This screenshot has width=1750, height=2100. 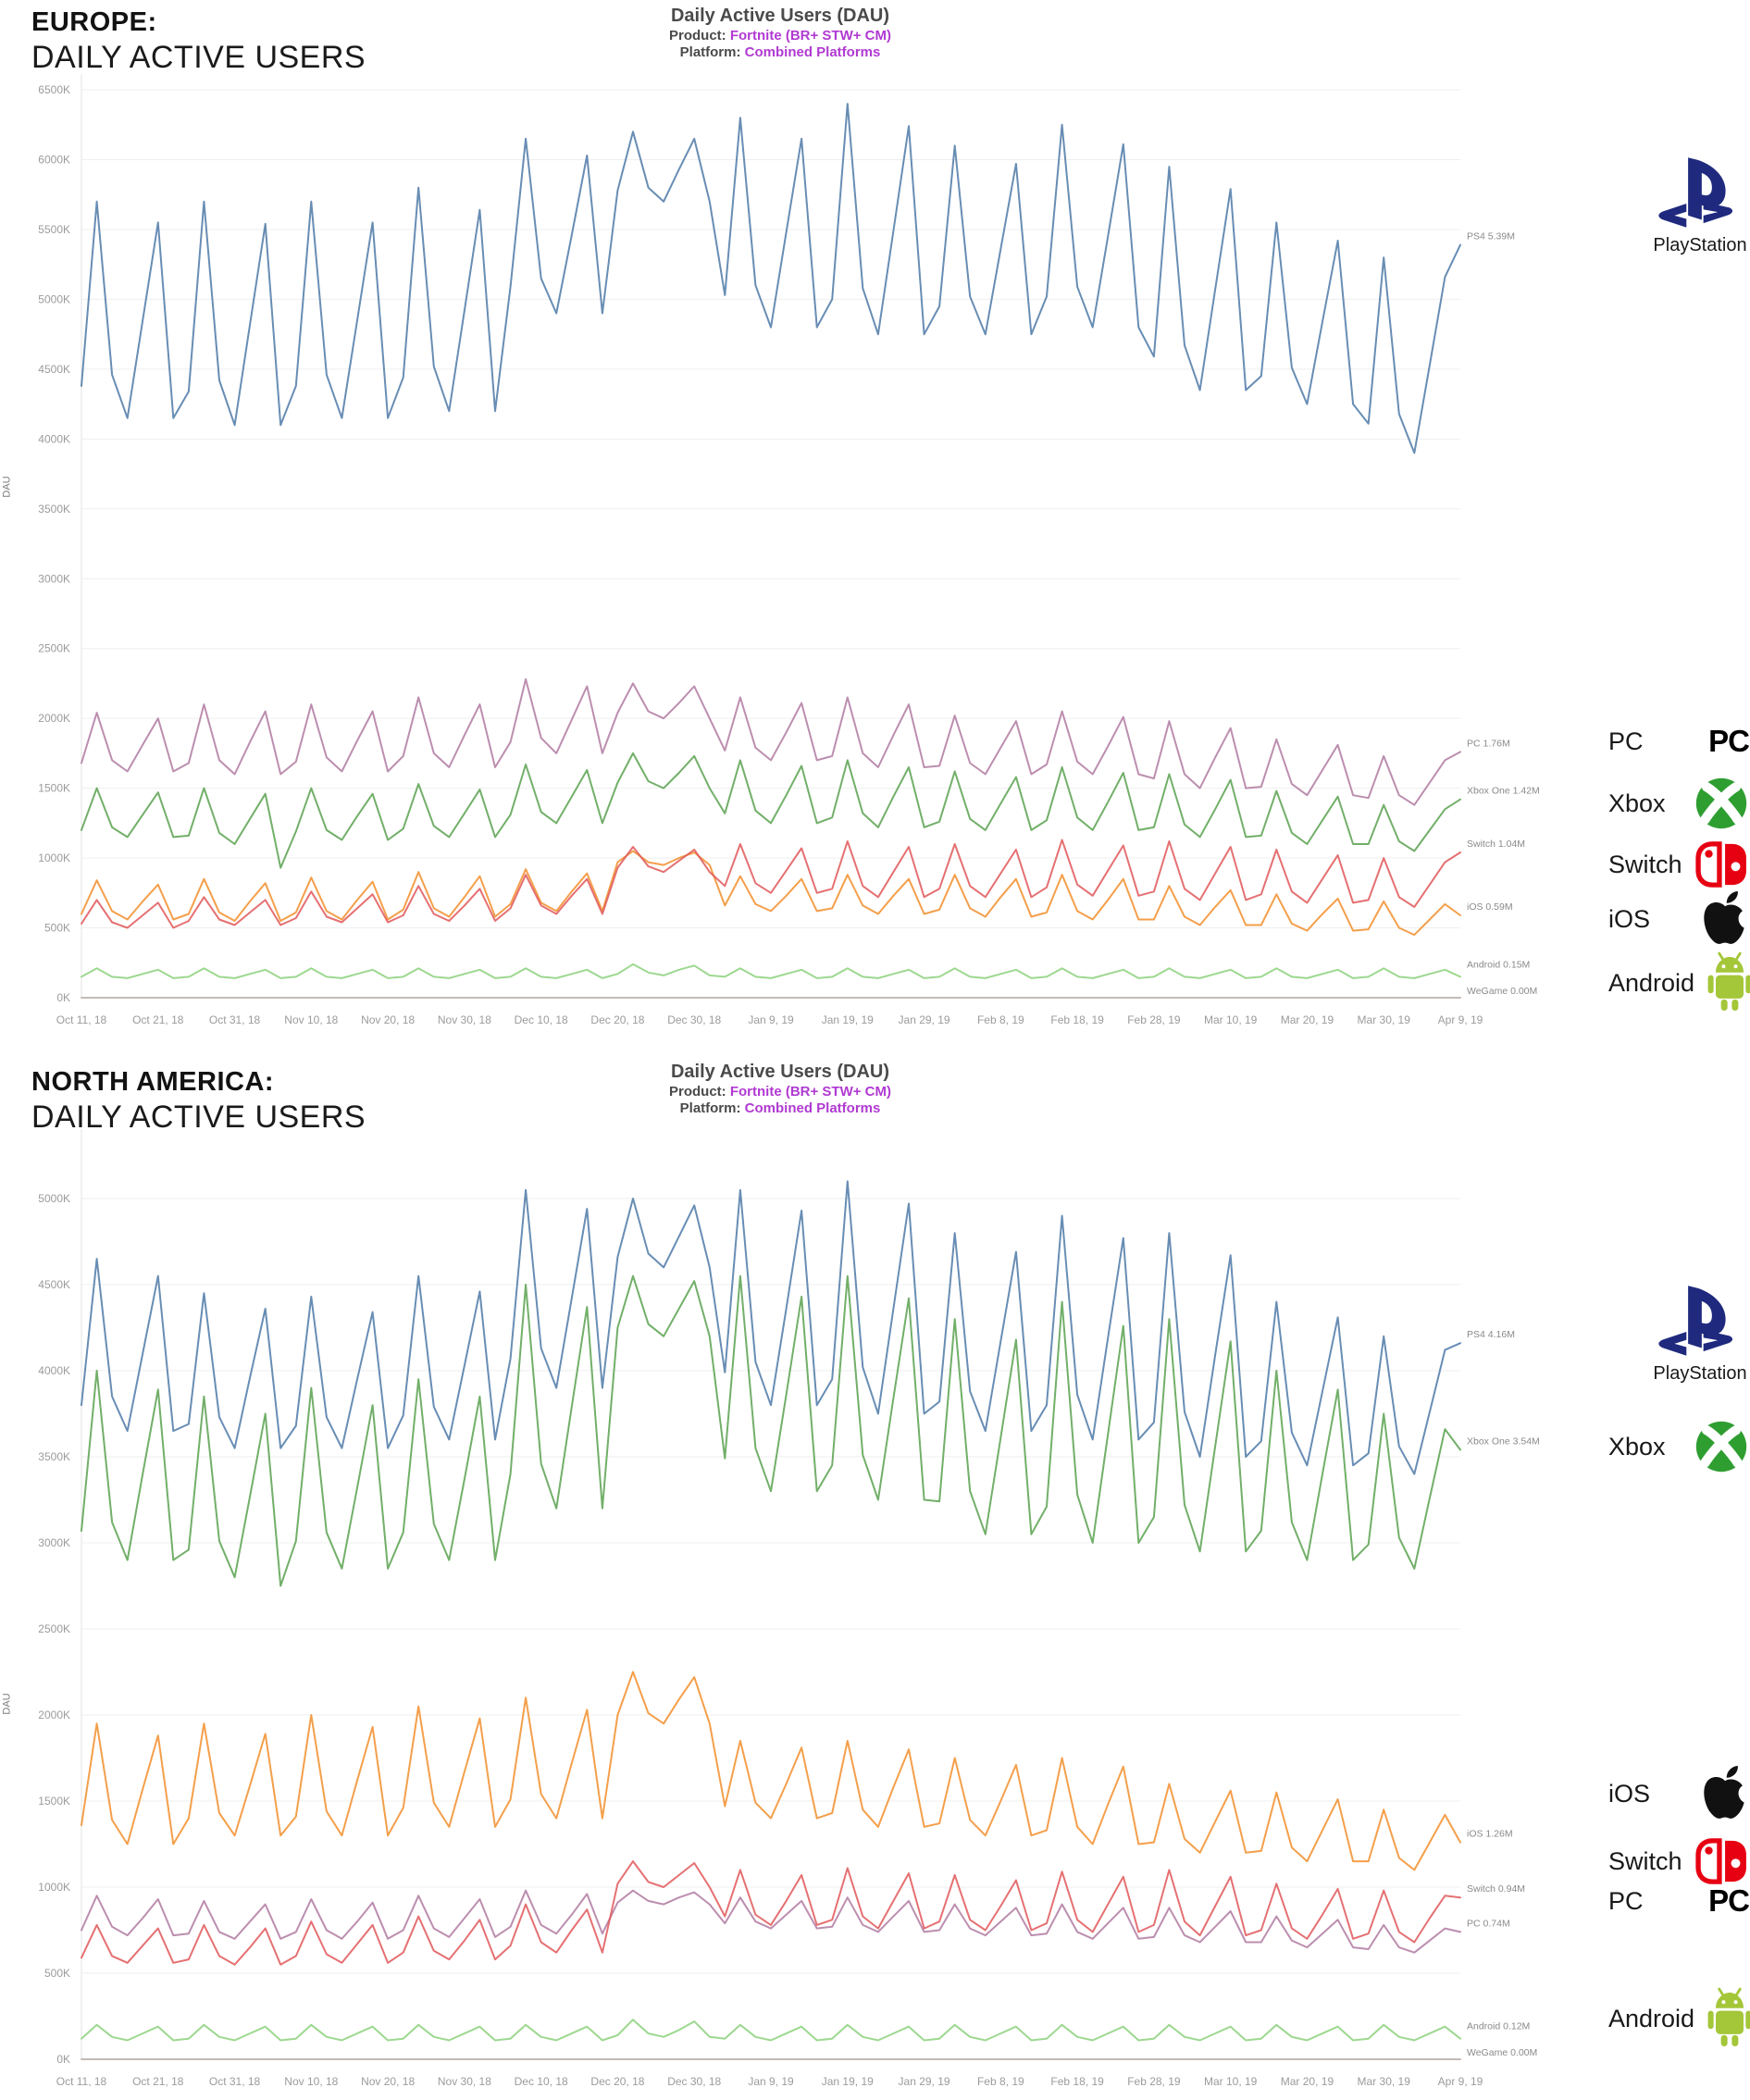 I want to click on y-tick-label: 5500K, so click(x=54, y=229).